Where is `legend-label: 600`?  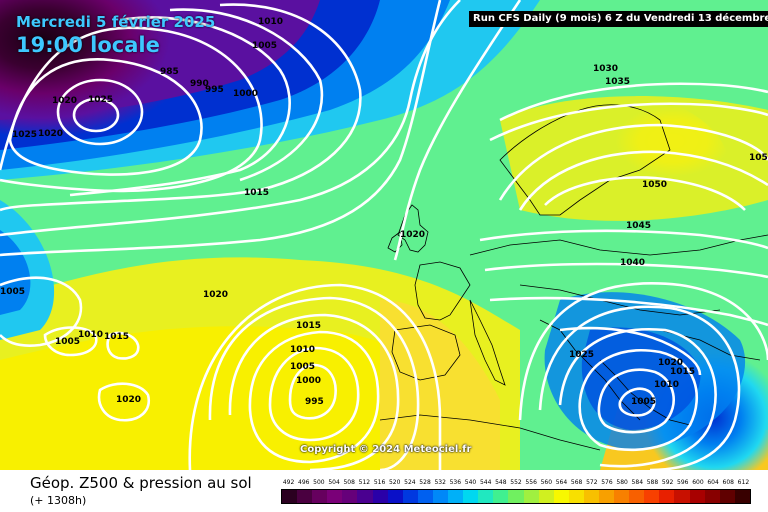
legend-label: 600 is located at coordinates (698, 482).